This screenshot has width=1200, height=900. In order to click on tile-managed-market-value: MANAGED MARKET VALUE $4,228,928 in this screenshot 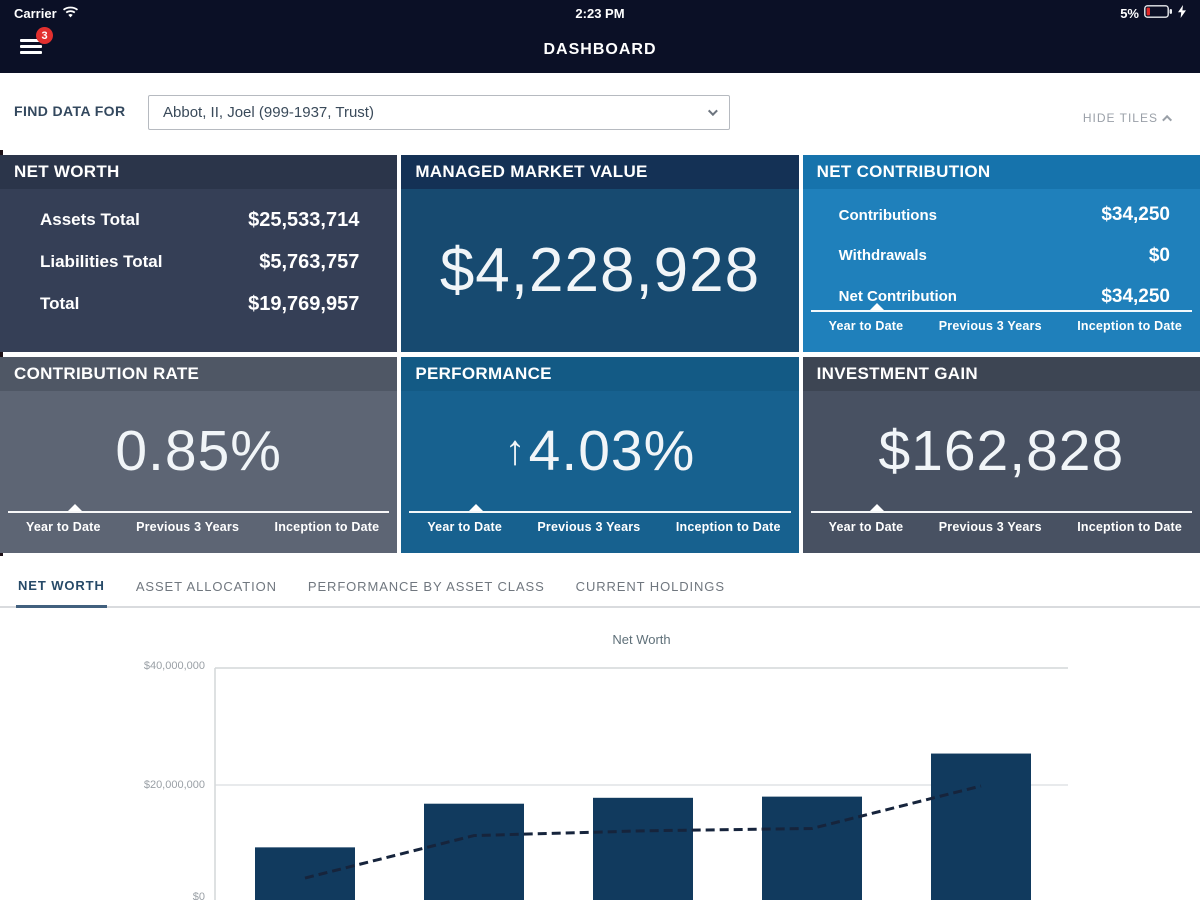, I will do `click(600, 253)`.